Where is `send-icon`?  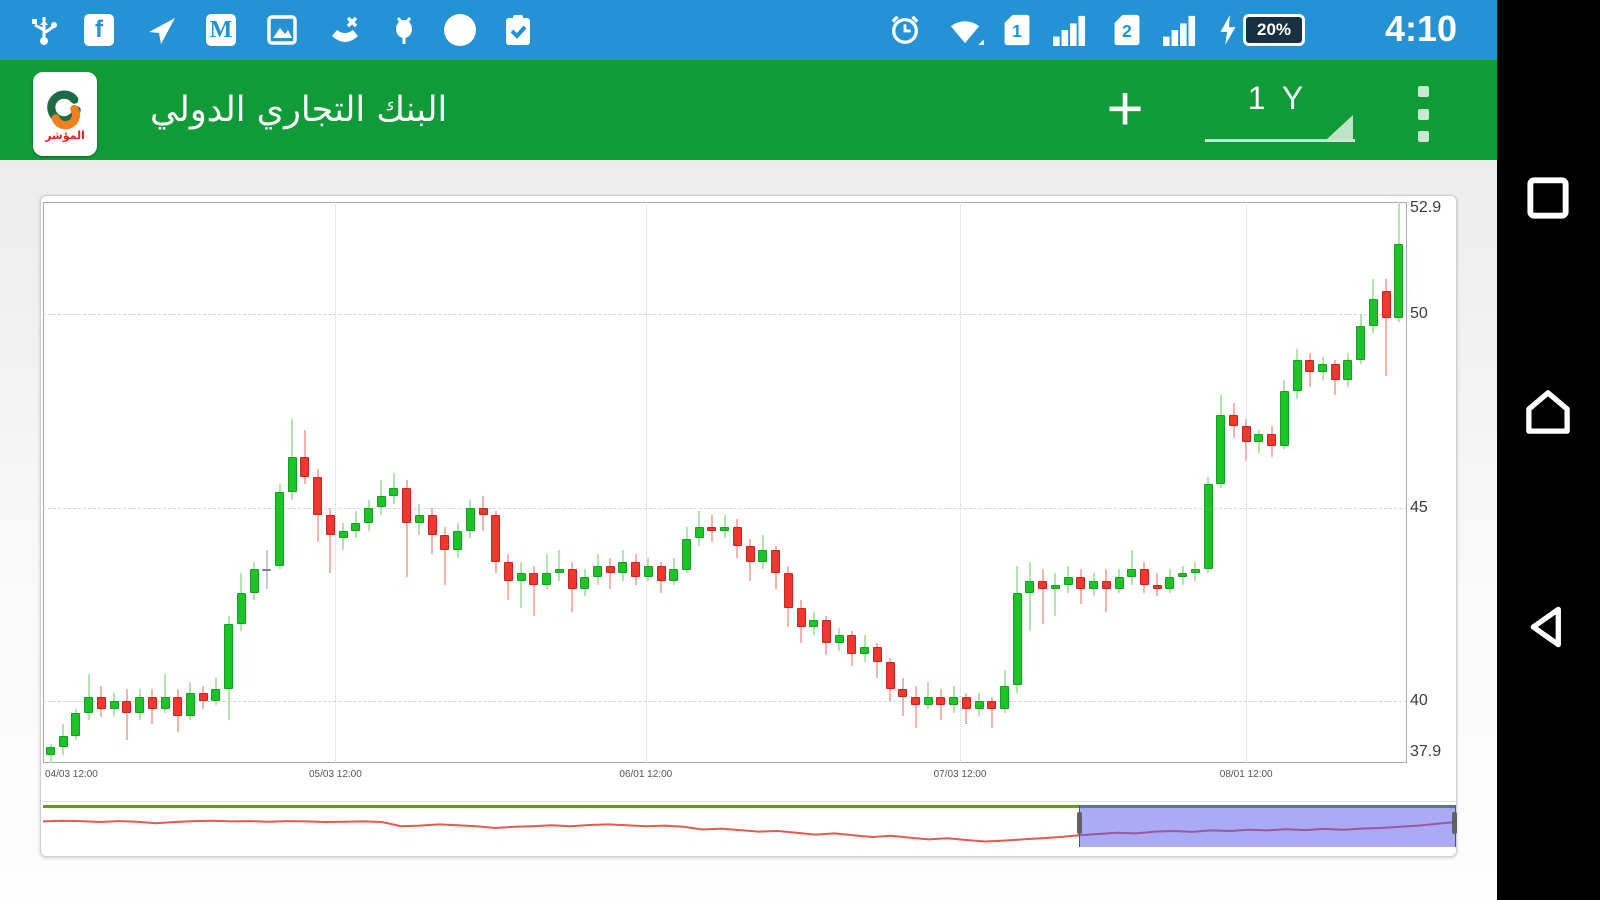 send-icon is located at coordinates (162, 31).